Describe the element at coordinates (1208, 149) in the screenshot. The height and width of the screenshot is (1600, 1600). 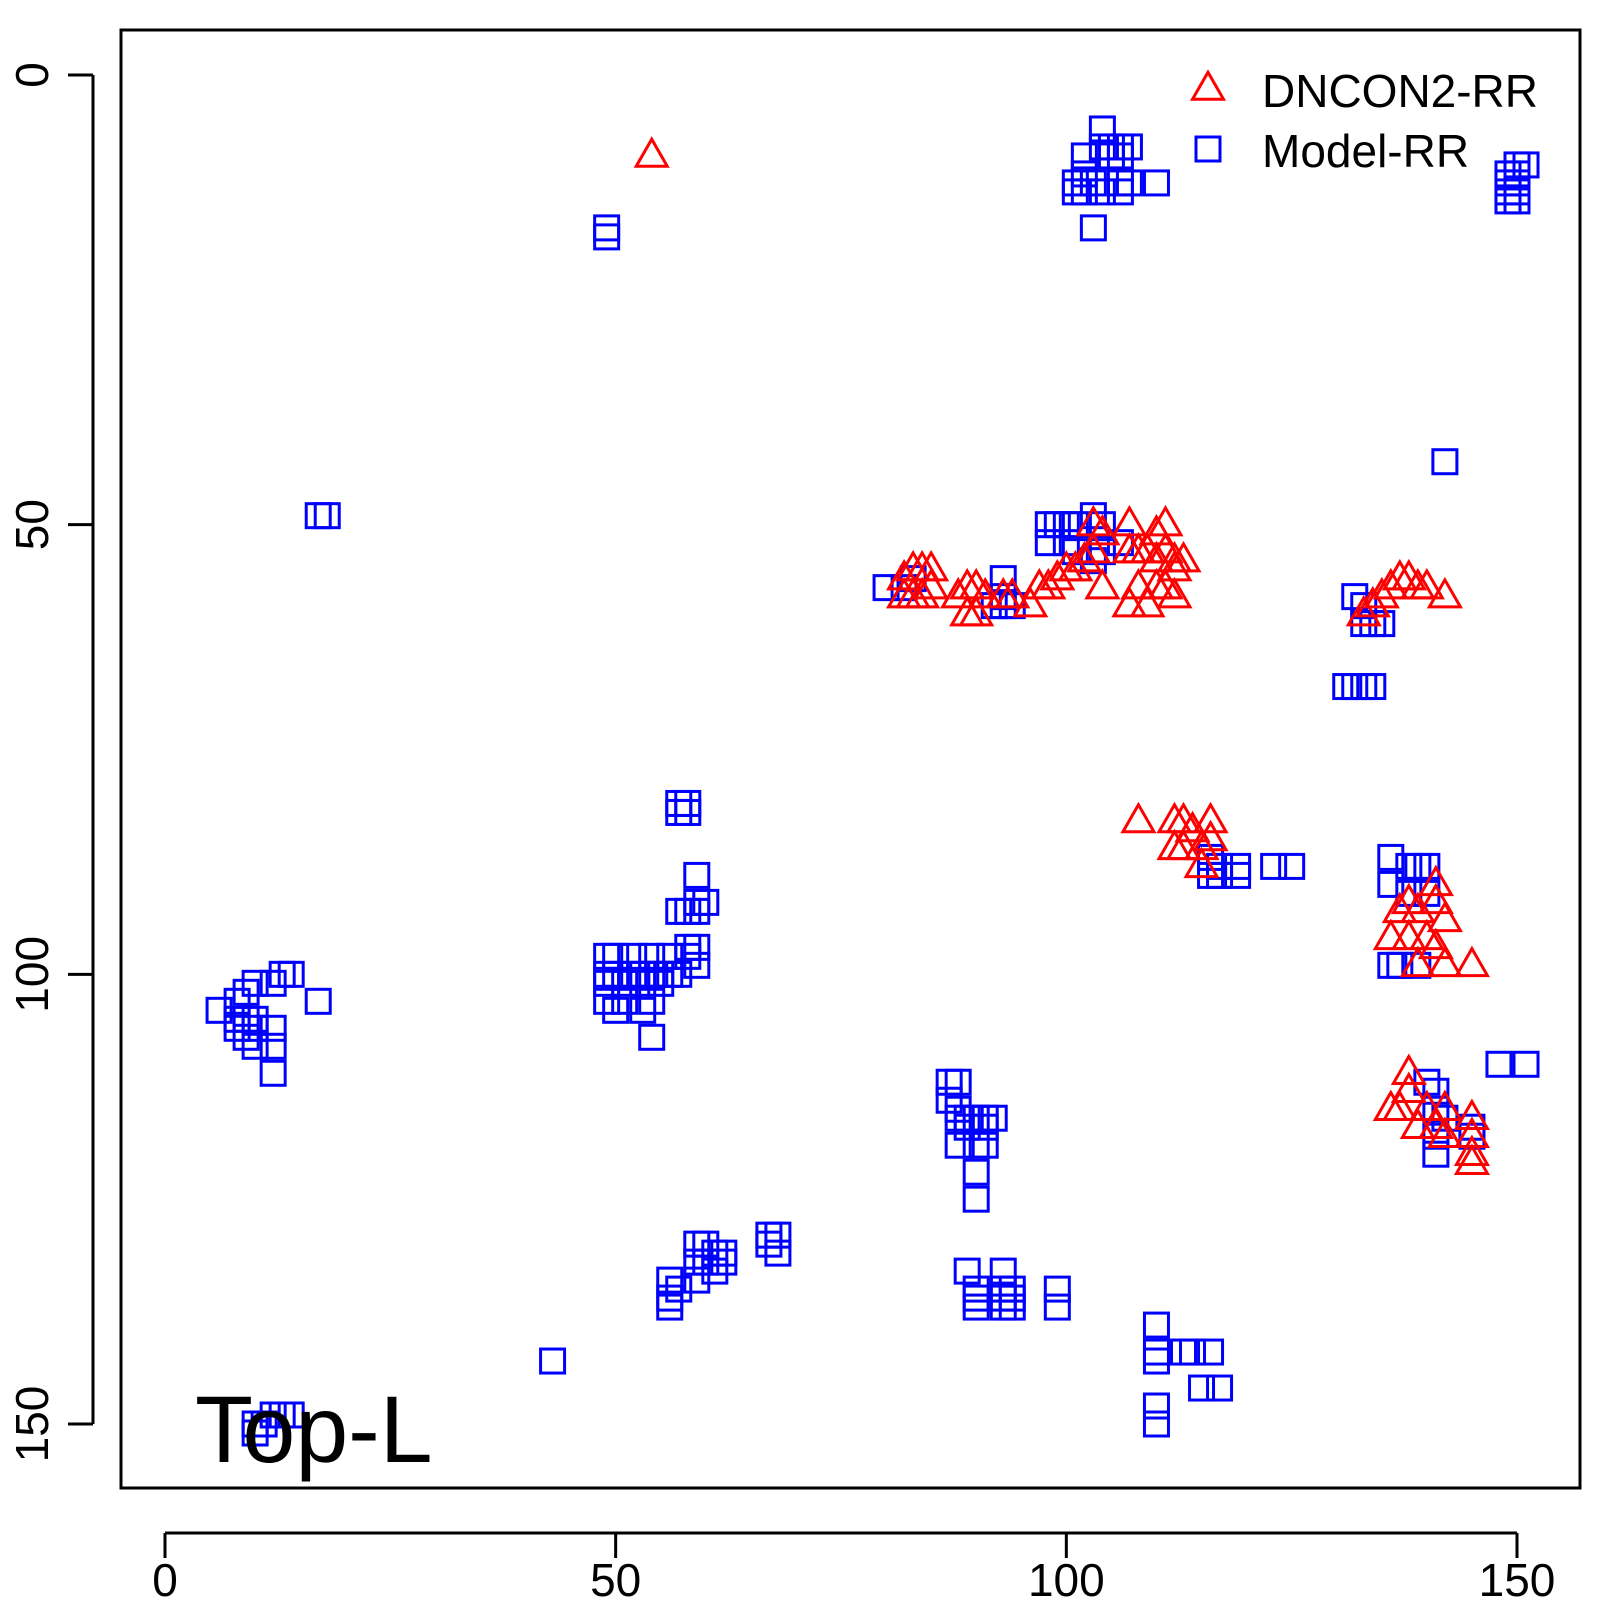
I see `legend-square-icon` at that location.